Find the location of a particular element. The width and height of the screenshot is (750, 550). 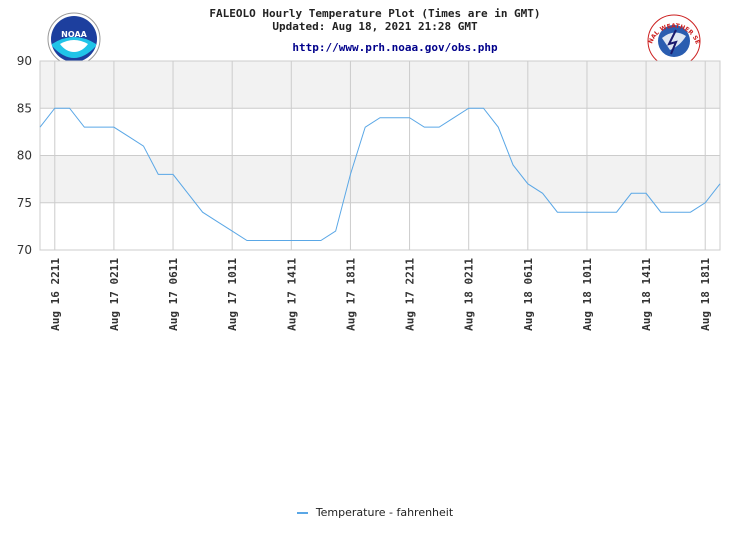

updated-timestamp: Updated: Aug 18, 2021 21:28 GMT is located at coordinates (375, 26).